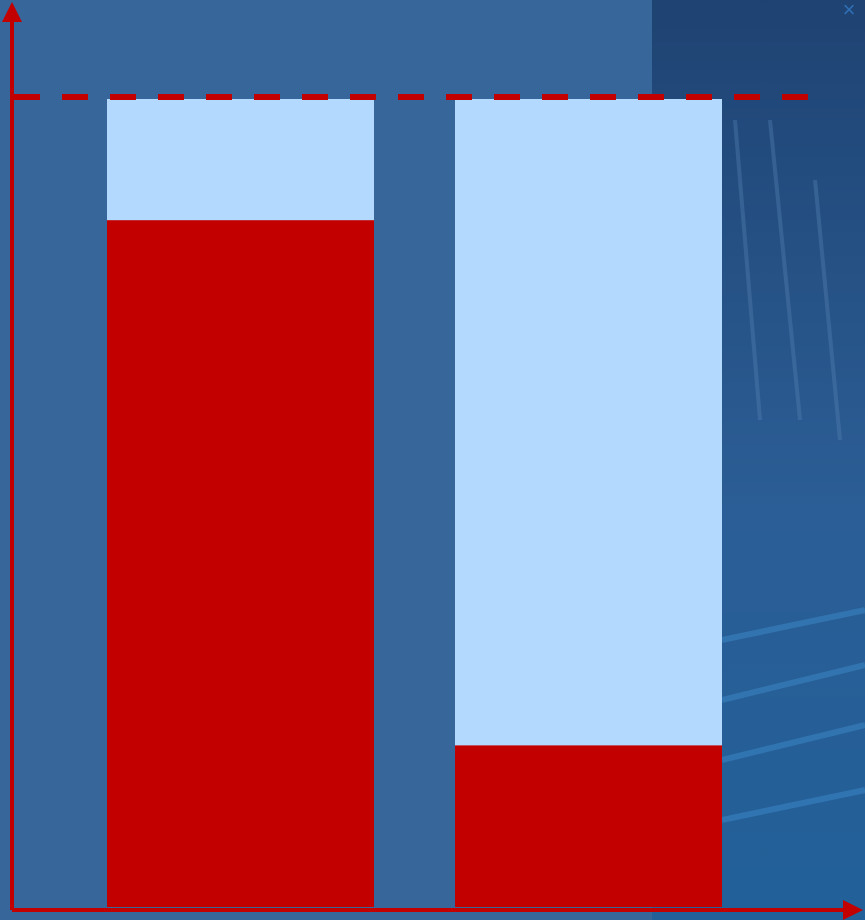 Image resolution: width=865 pixels, height=920 pixels. Describe the element at coordinates (849, 11) in the screenshot. I see `close-icon: ×` at that location.